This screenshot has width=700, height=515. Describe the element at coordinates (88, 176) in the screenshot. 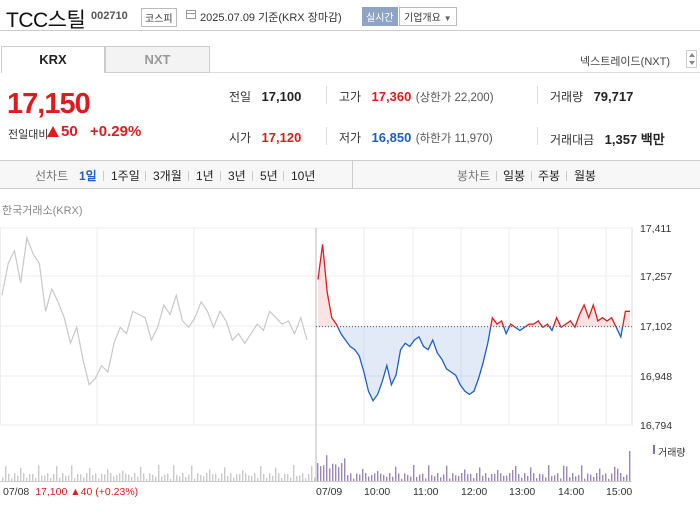

I see `period-1d: 1일` at that location.